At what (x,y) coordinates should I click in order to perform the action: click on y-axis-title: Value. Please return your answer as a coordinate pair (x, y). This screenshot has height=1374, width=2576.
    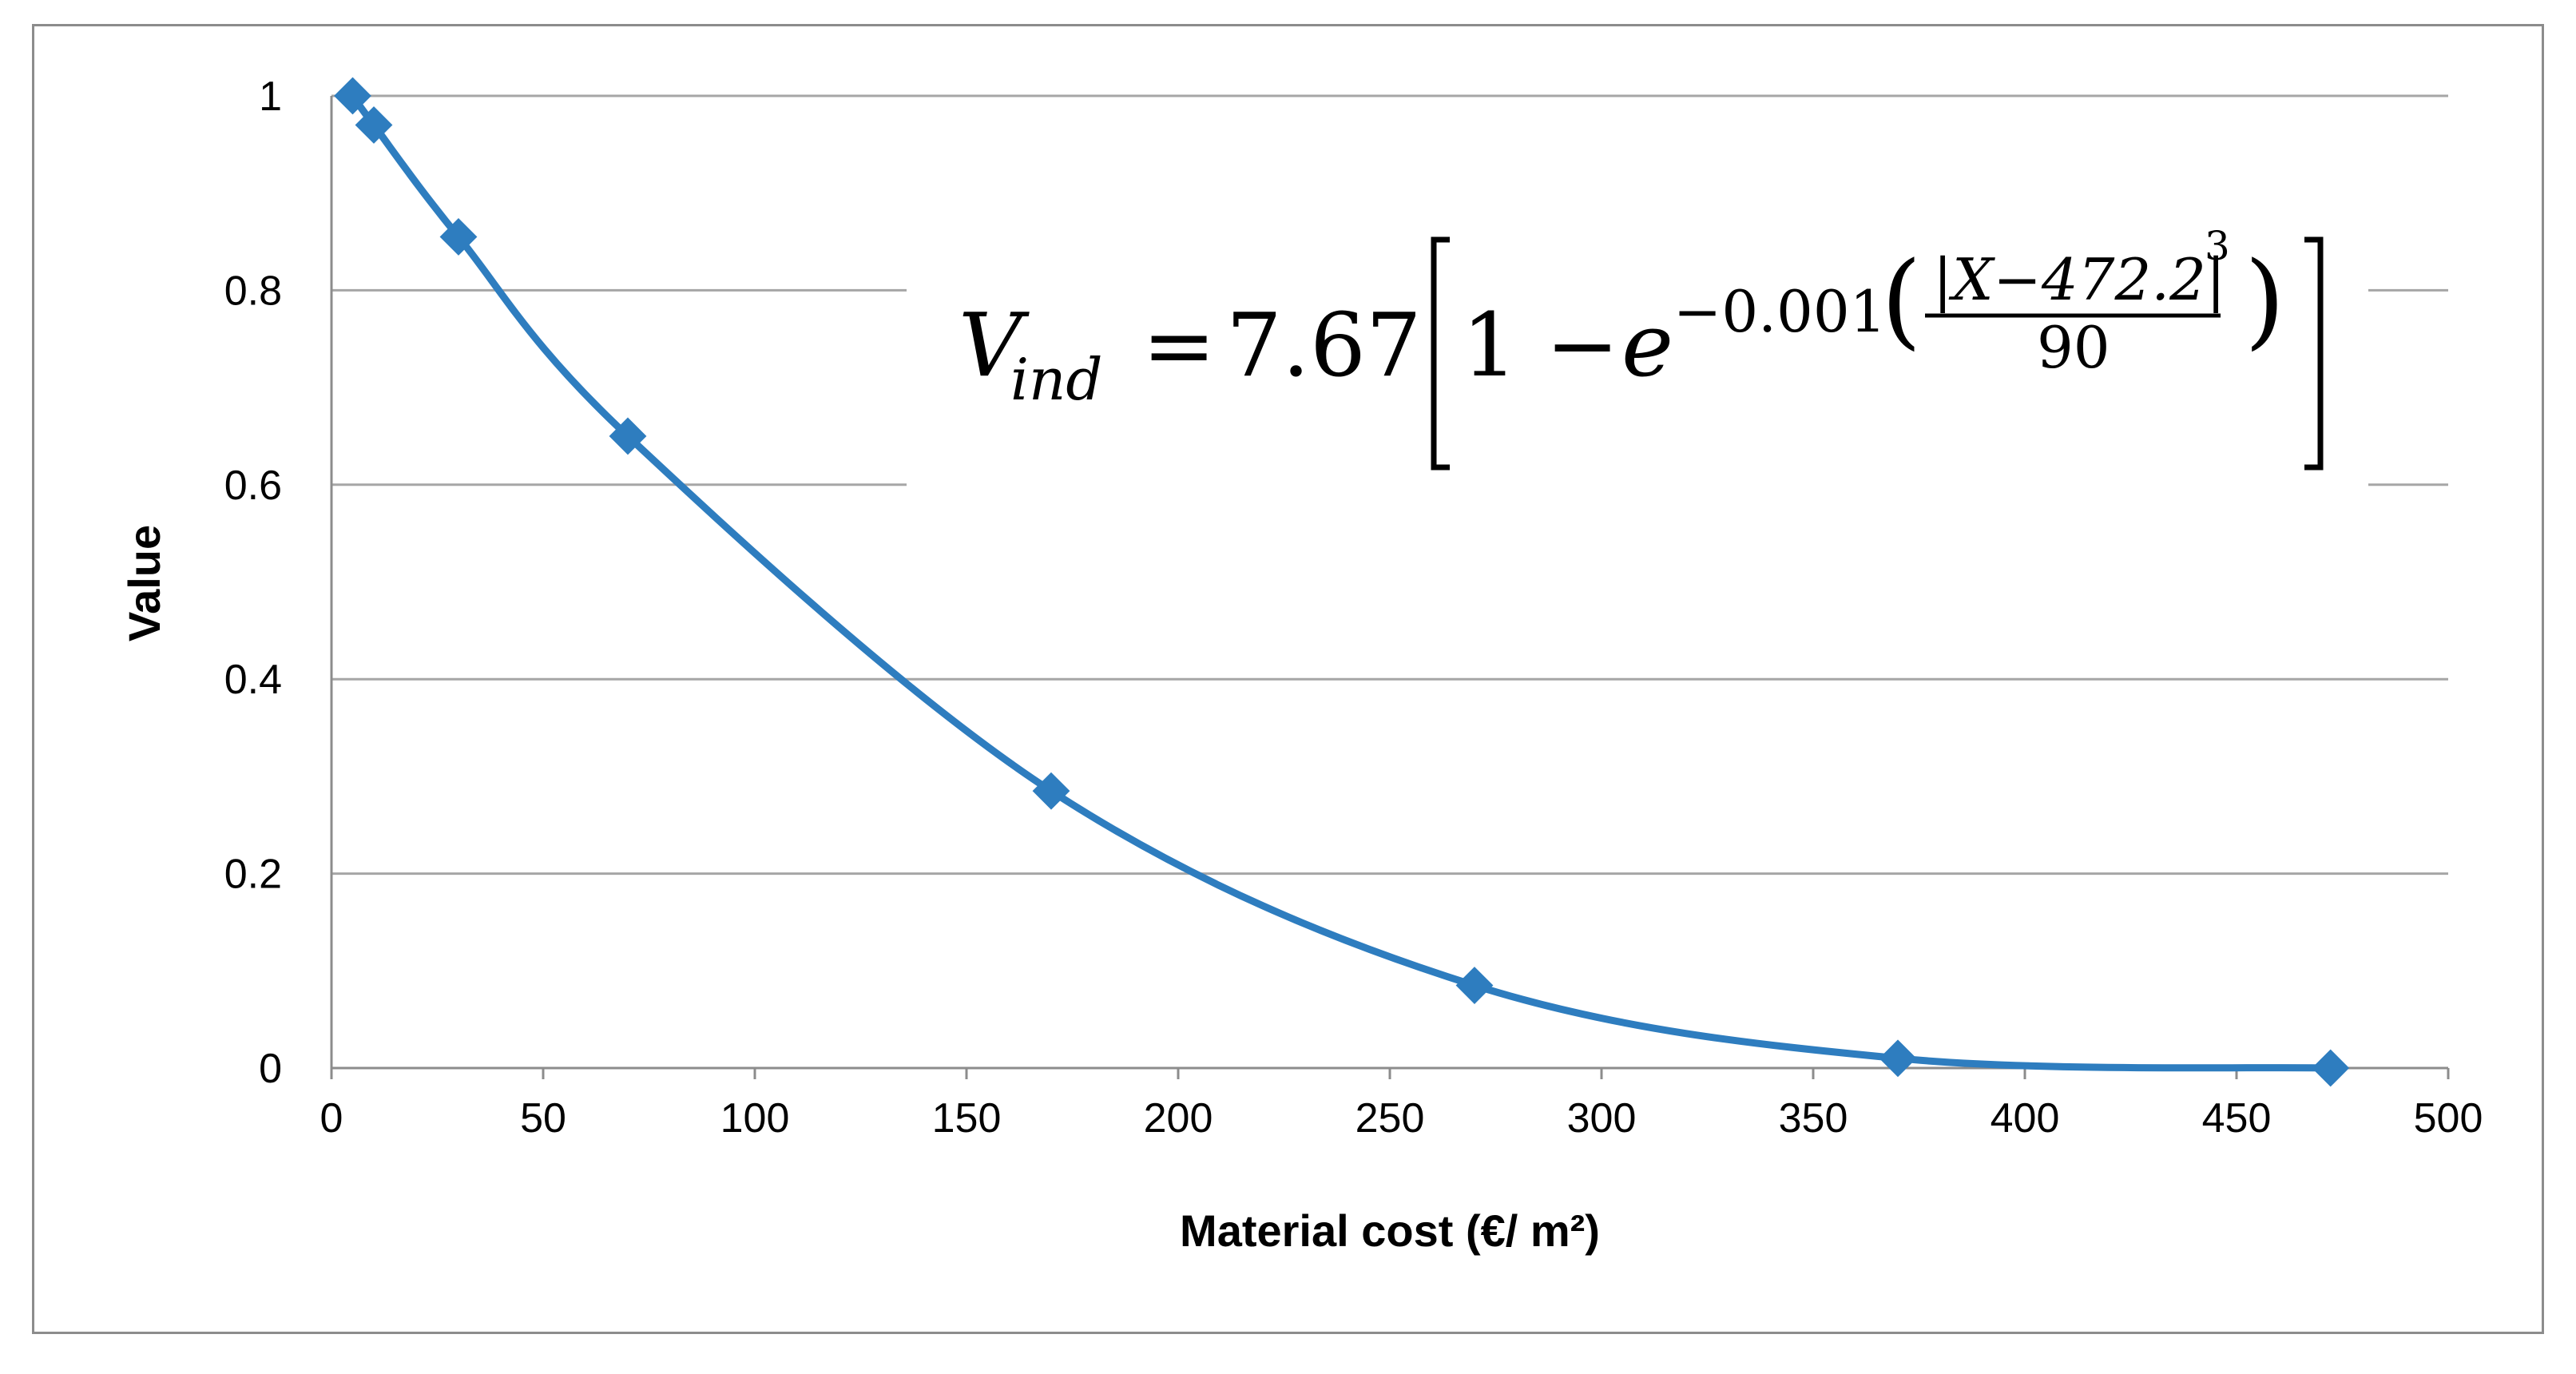
    Looking at the image, I should click on (144, 583).